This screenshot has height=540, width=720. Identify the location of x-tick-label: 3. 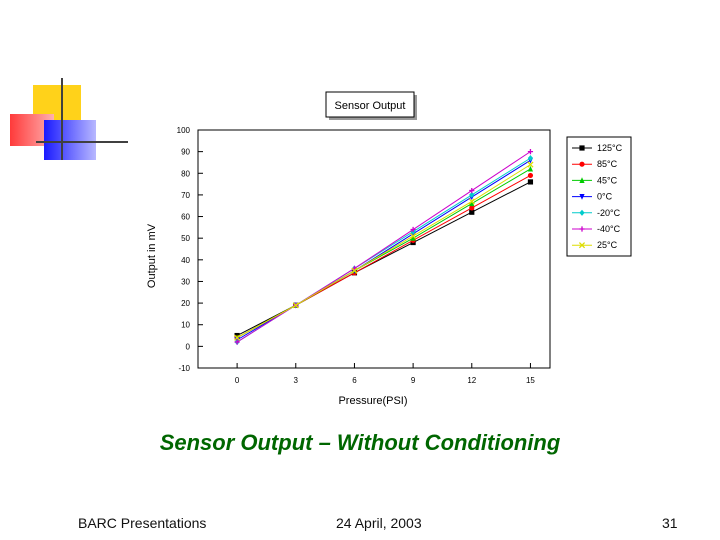
(296, 380).